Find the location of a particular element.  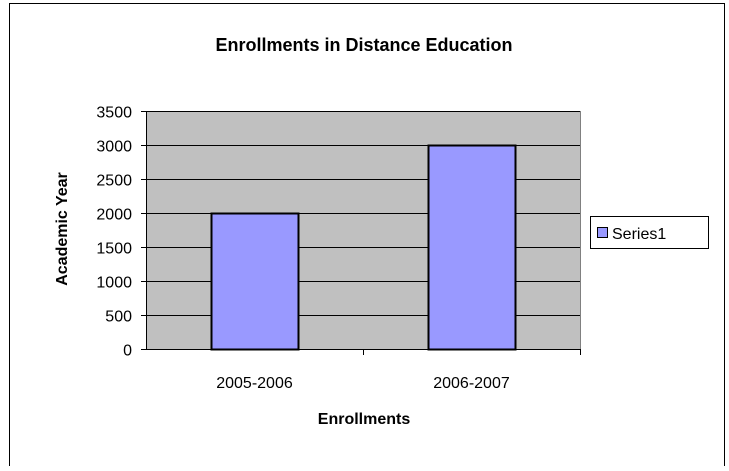

legend-box is located at coordinates (649, 232).